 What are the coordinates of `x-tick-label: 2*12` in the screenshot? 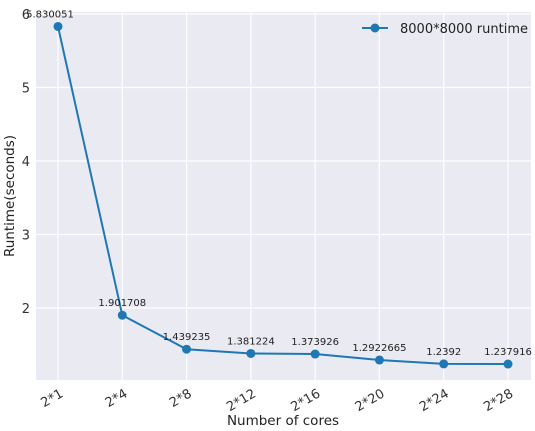 It's located at (241, 400).